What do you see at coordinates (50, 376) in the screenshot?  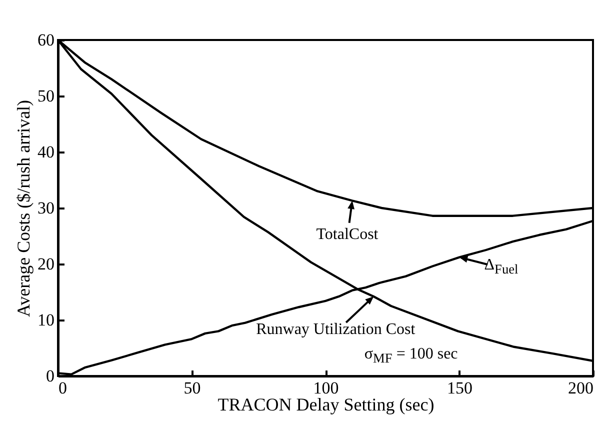 I see `y-tick-label: 0` at bounding box center [50, 376].